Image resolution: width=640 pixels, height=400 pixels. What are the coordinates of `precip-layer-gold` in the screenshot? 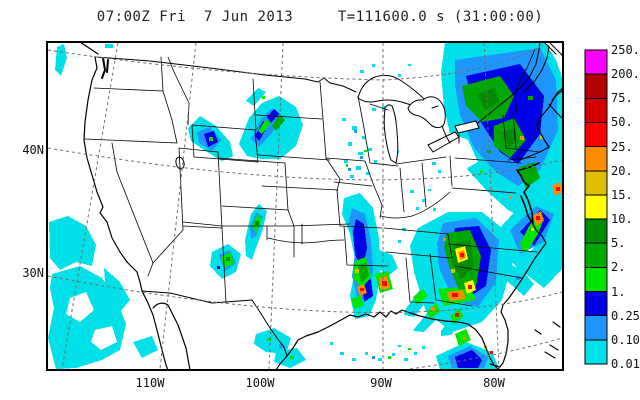 It's located at (449, 204).